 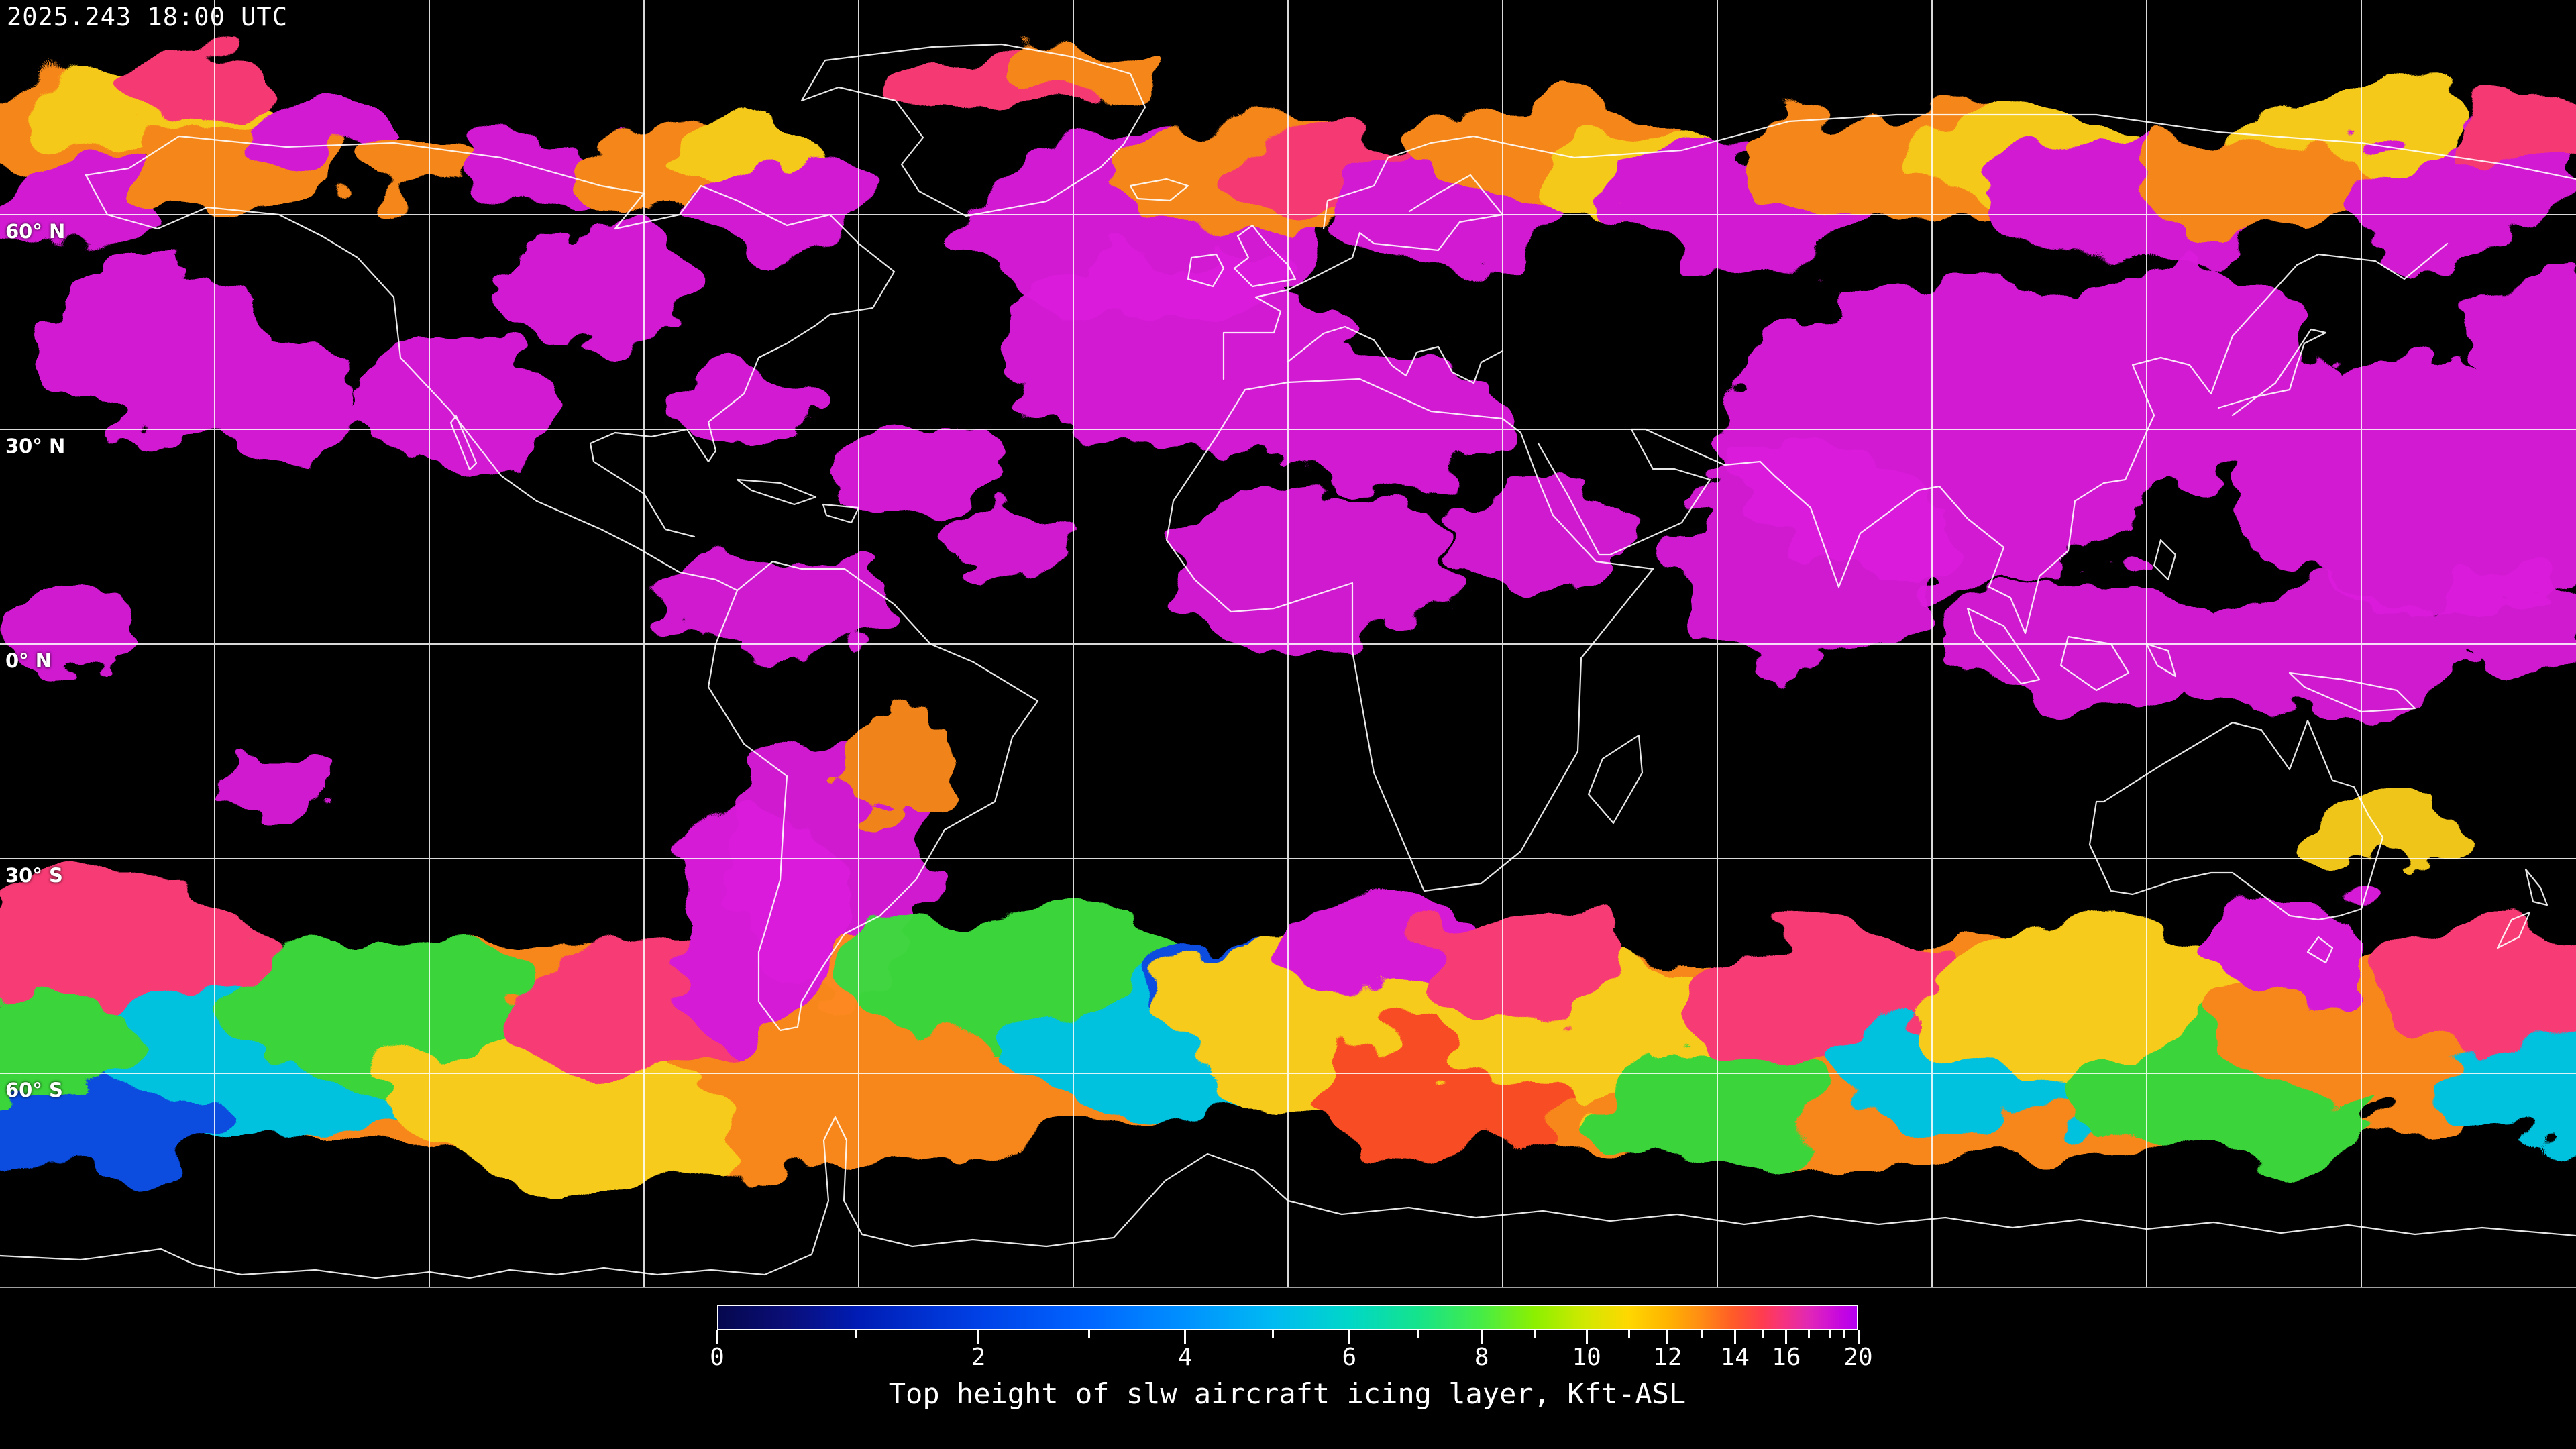 I want to click on colorbar-tick-label: 20, so click(x=1858, y=1357).